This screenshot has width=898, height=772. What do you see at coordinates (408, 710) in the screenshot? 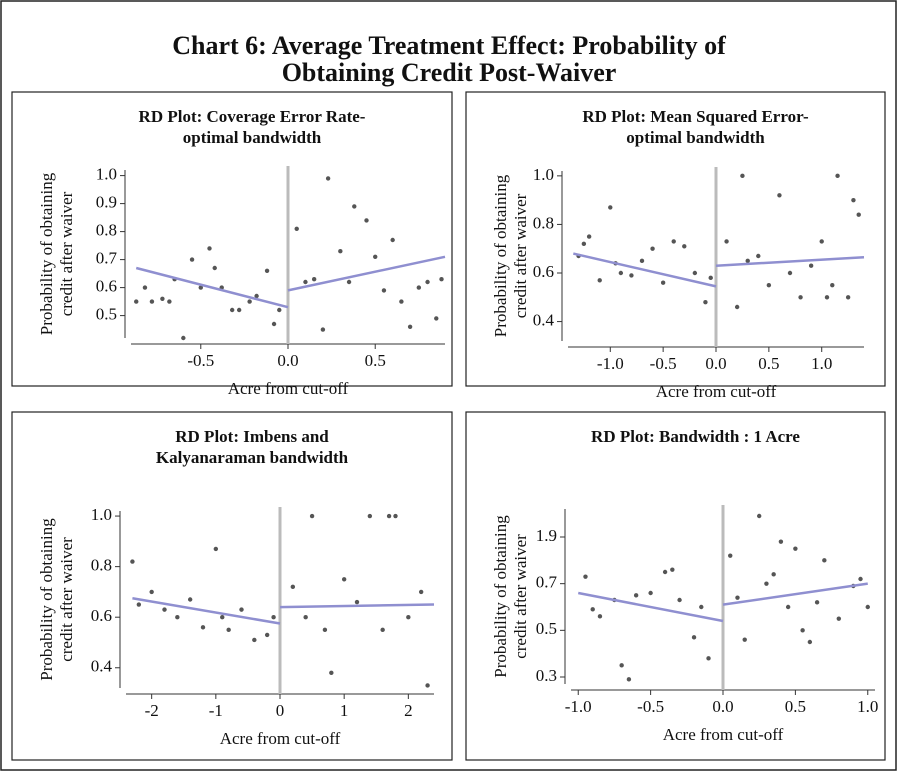
I see `x-tick-label: 2` at bounding box center [408, 710].